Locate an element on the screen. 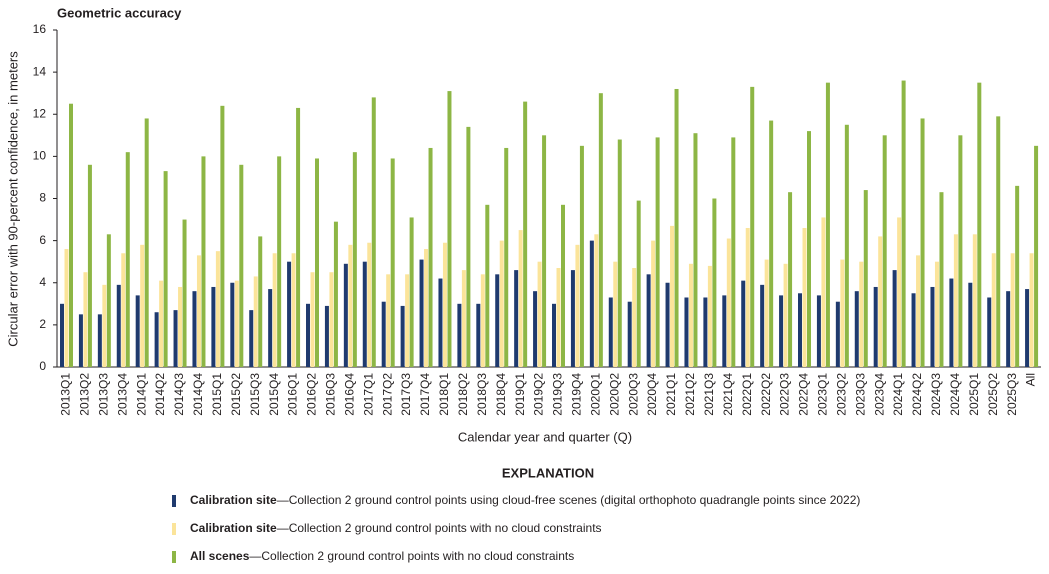 The width and height of the screenshot is (1049, 574). x-tick-label: 2013Q3 is located at coordinates (103, 394).